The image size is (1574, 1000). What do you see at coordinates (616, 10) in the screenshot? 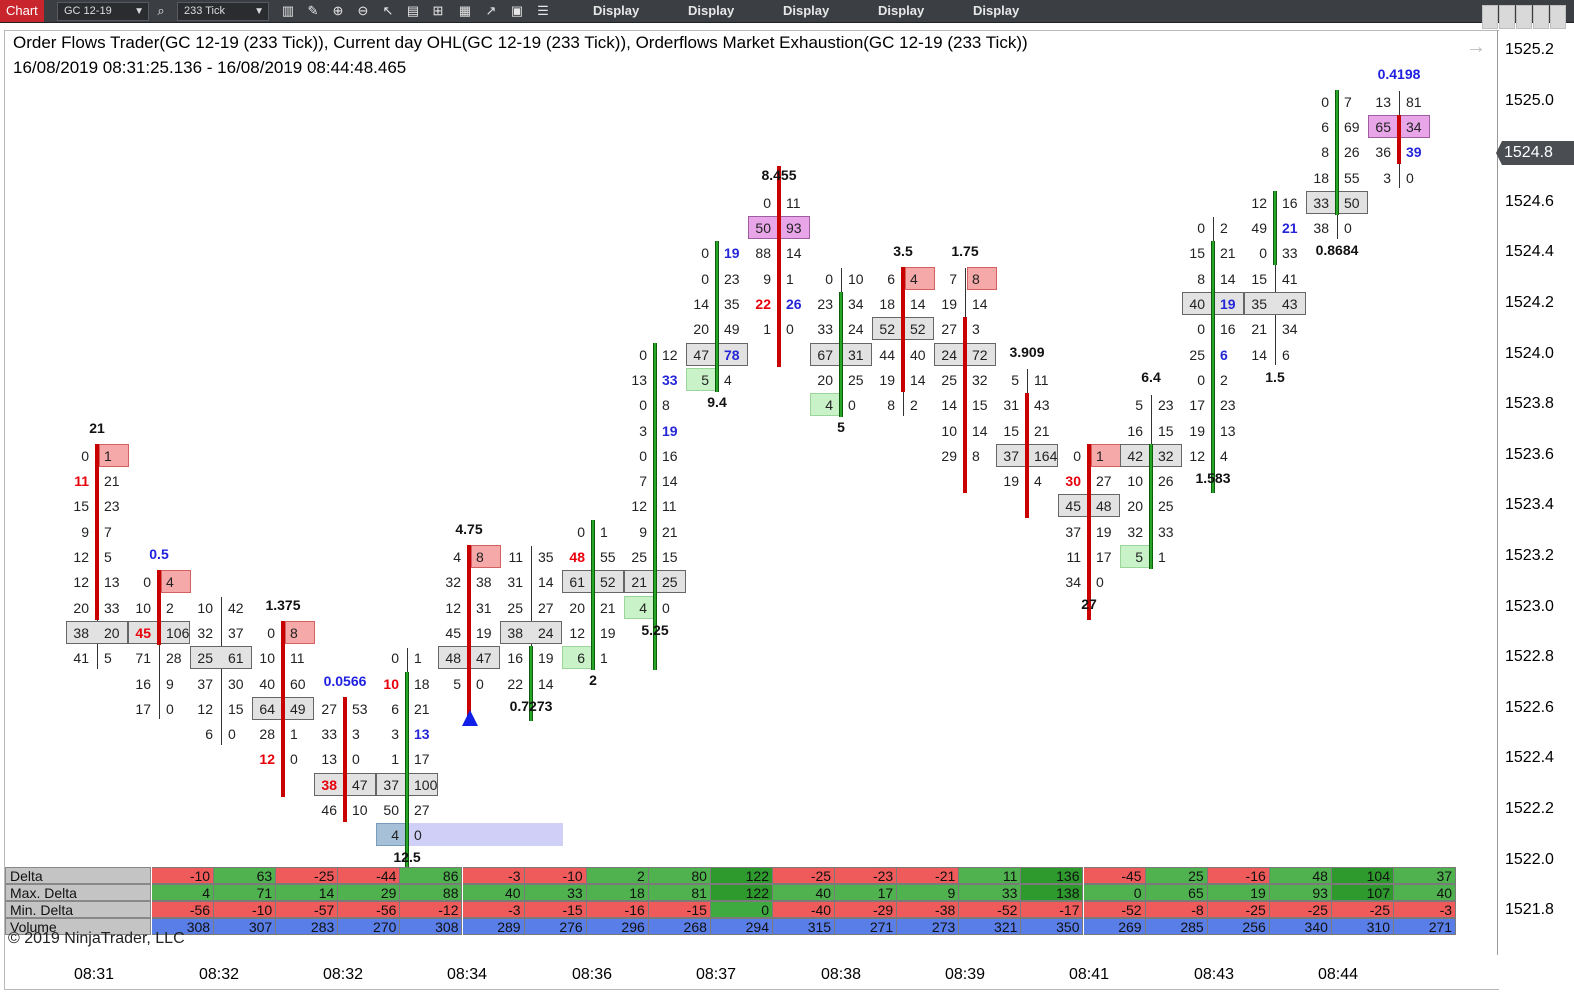
I see `display-button-1: Display` at bounding box center [616, 10].